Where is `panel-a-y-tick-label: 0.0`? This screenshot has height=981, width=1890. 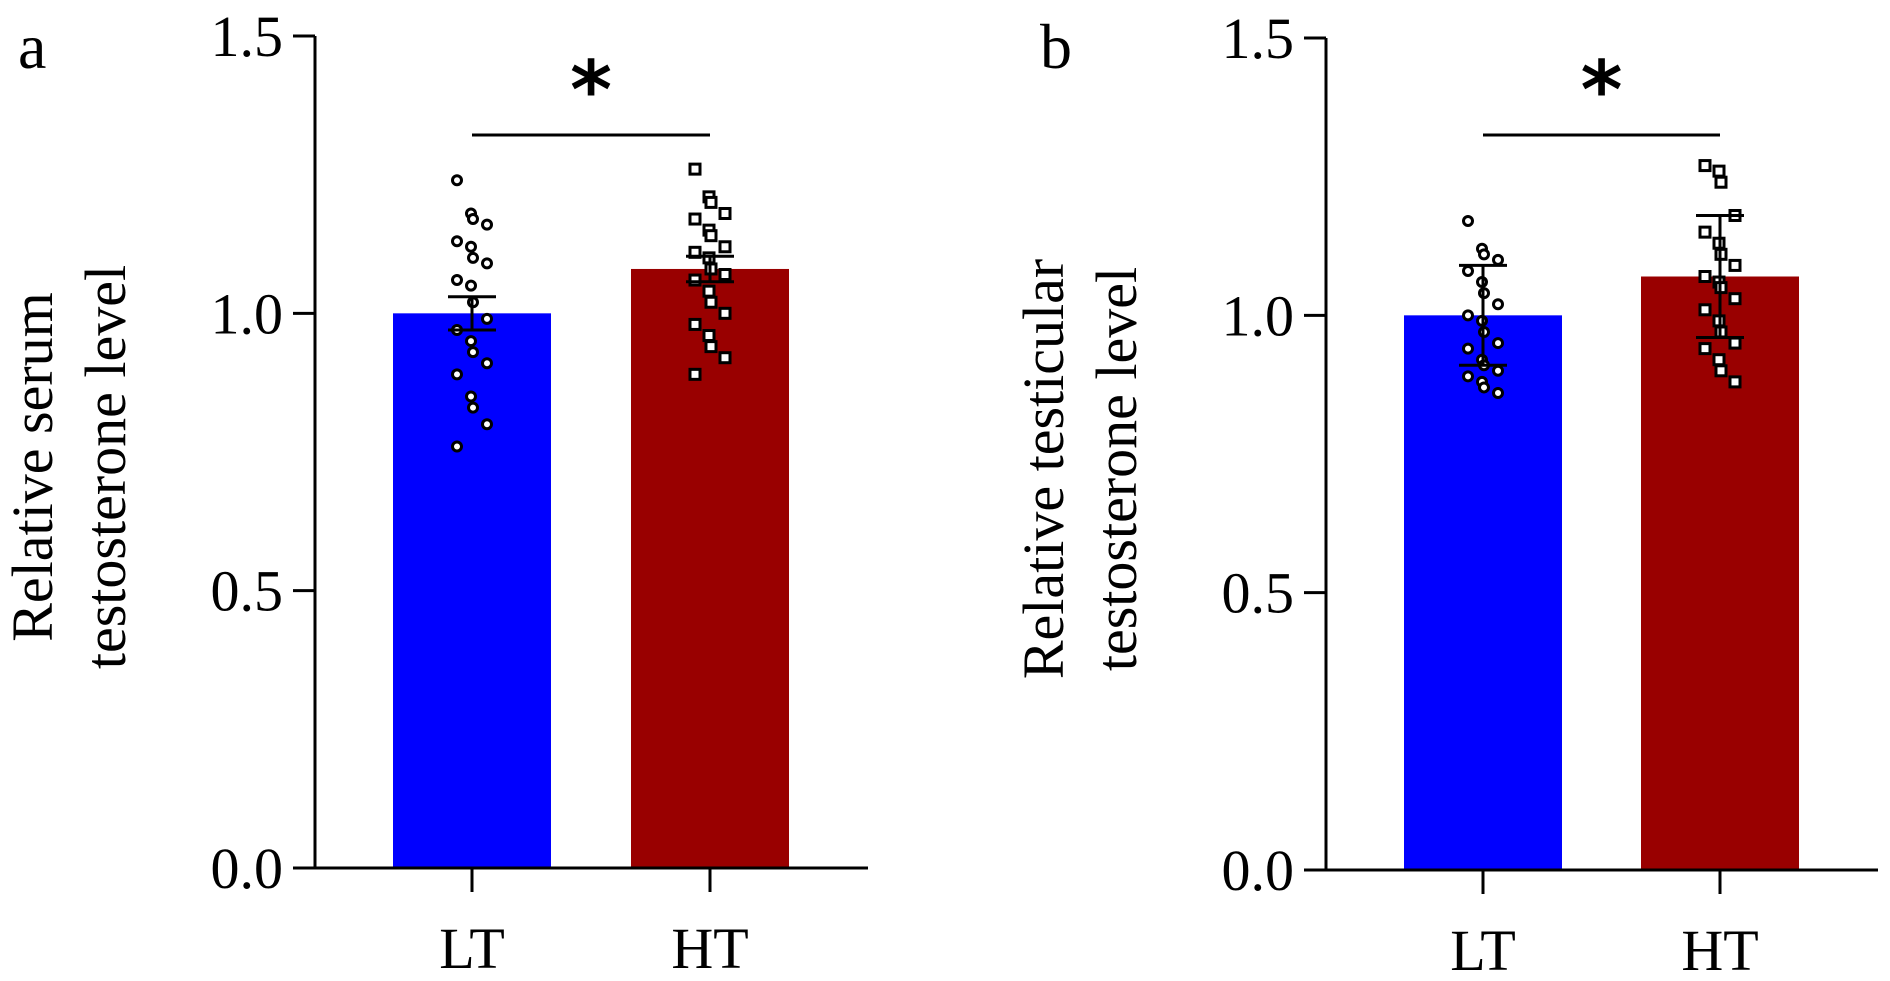
panel-a-y-tick-label: 0.0 is located at coordinates (247, 868).